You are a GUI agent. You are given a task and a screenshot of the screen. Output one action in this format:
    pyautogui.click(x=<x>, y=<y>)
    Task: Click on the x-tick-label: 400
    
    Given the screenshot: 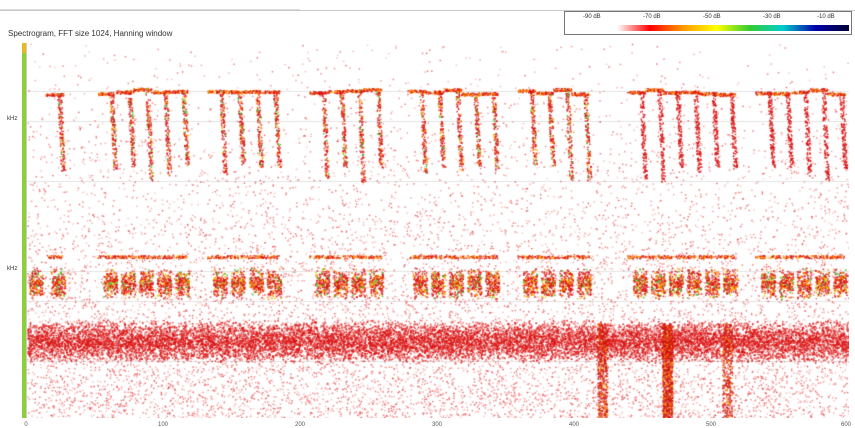 What is the action you would take?
    pyautogui.click(x=574, y=425)
    